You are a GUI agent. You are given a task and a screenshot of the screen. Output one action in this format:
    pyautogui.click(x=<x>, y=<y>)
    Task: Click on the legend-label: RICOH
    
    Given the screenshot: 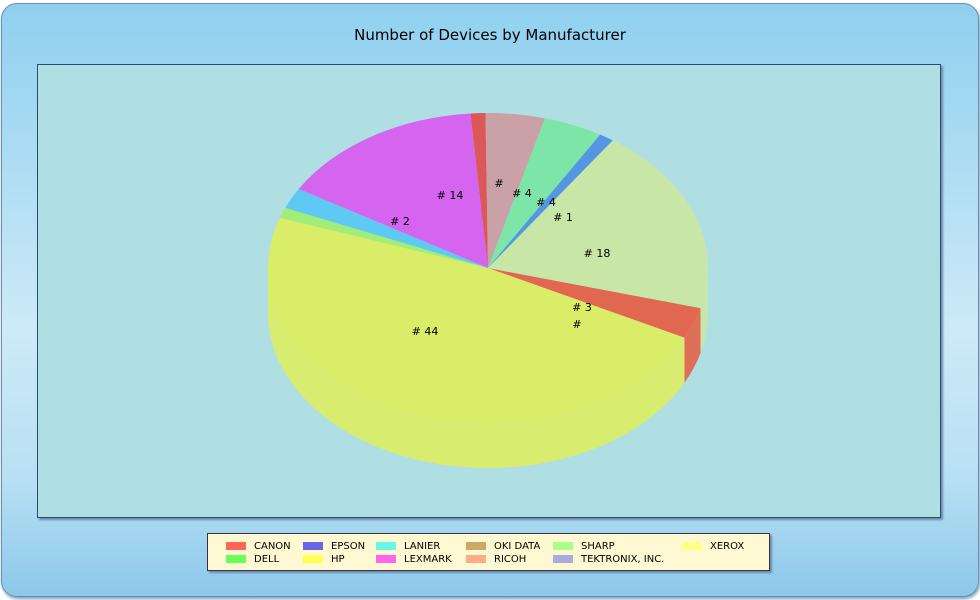 What is the action you would take?
    pyautogui.click(x=510, y=559)
    